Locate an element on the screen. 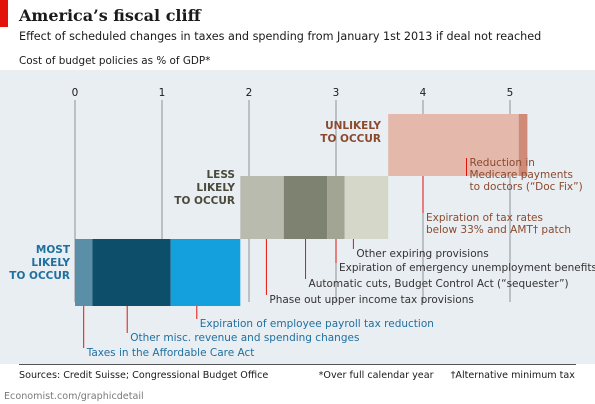 The width and height of the screenshot is (595, 404). annotation-label: Phase out upper income tax provisions is located at coordinates (371, 300).